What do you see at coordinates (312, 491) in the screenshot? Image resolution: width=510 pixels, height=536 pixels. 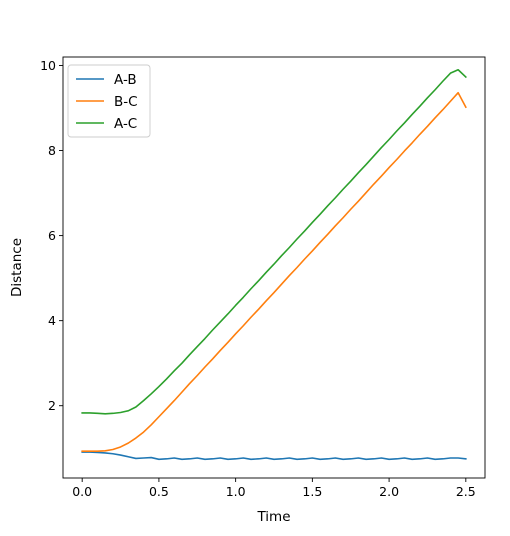 I see `x-tick-label: 1.5` at bounding box center [312, 491].